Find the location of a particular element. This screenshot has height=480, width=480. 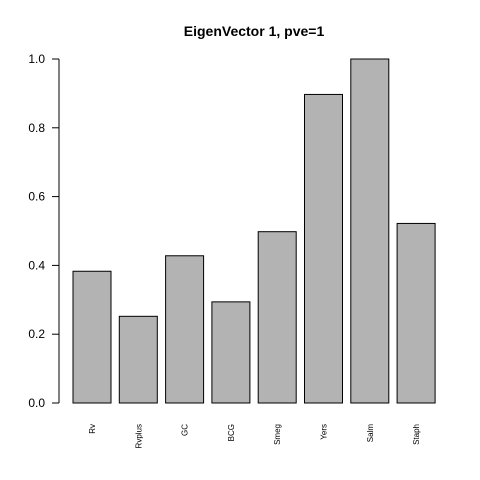

bar-rvplus is located at coordinates (138, 359).